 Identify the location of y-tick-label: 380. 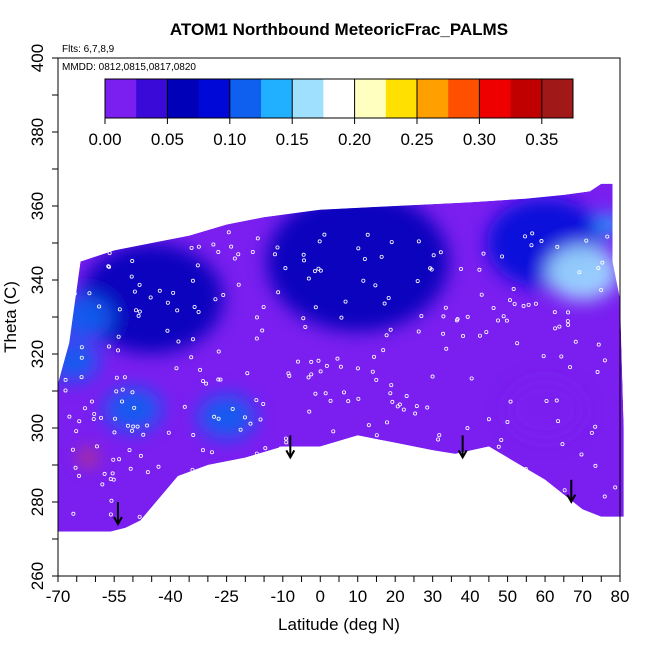
(37, 132).